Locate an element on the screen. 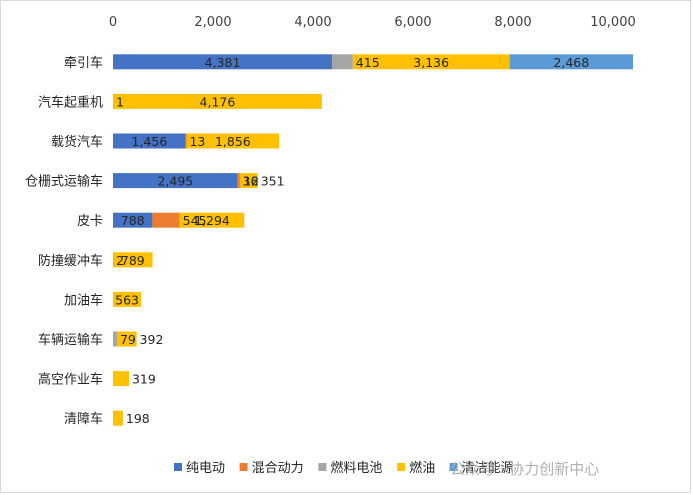  x-axis-ticks: 0 2,000 4,000 6,000 8,000 10,000 is located at coordinates (372, 22).